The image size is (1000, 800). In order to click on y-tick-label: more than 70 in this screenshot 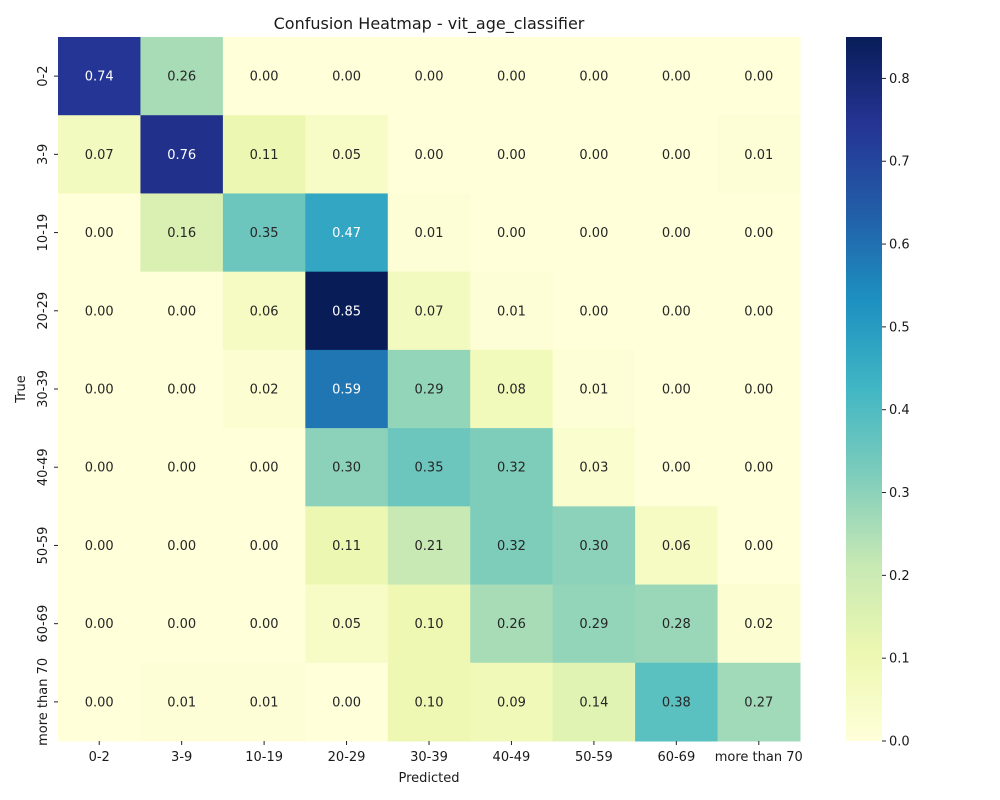, I will do `click(43, 702)`.